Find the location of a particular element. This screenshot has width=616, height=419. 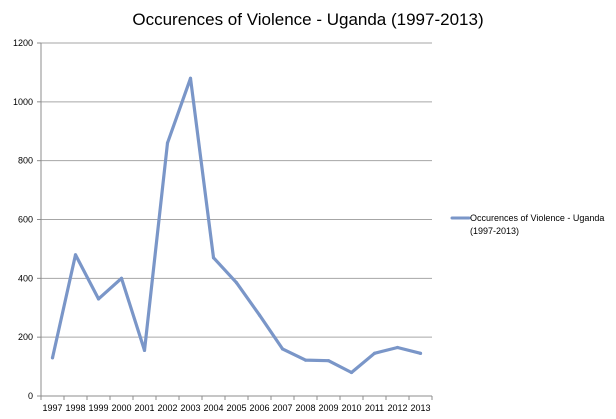

y-tick-label: 1200 is located at coordinates (23, 43).